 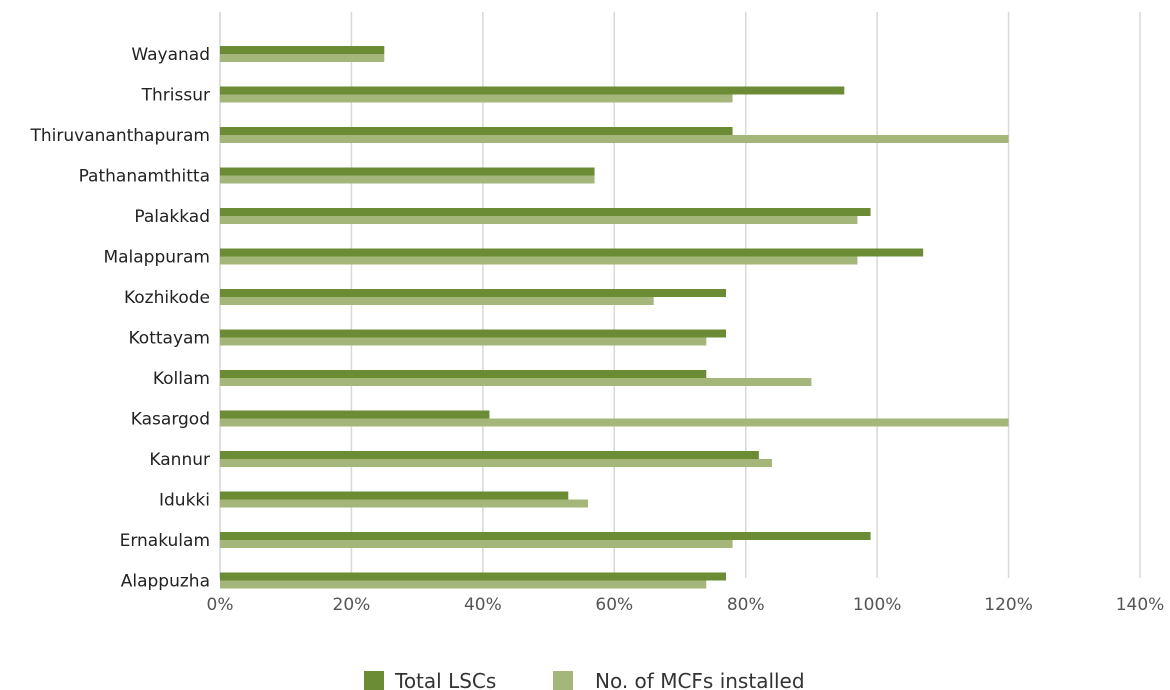 What do you see at coordinates (170, 339) in the screenshot?
I see `category-label: Kottayam` at bounding box center [170, 339].